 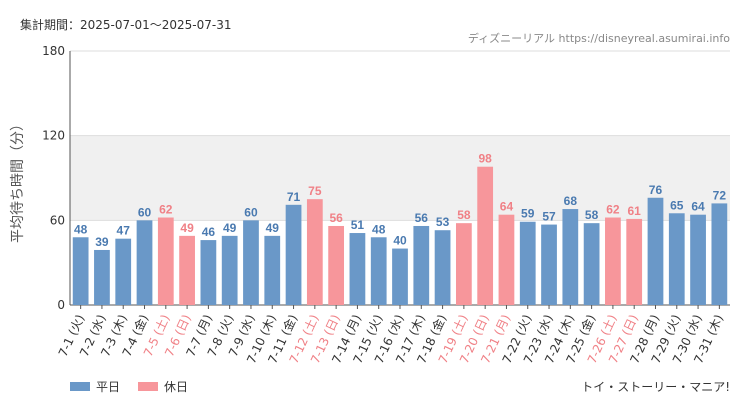 I want to click on period-text: 集計期間：2025-07-01～2025-07-31, so click(x=126, y=25).